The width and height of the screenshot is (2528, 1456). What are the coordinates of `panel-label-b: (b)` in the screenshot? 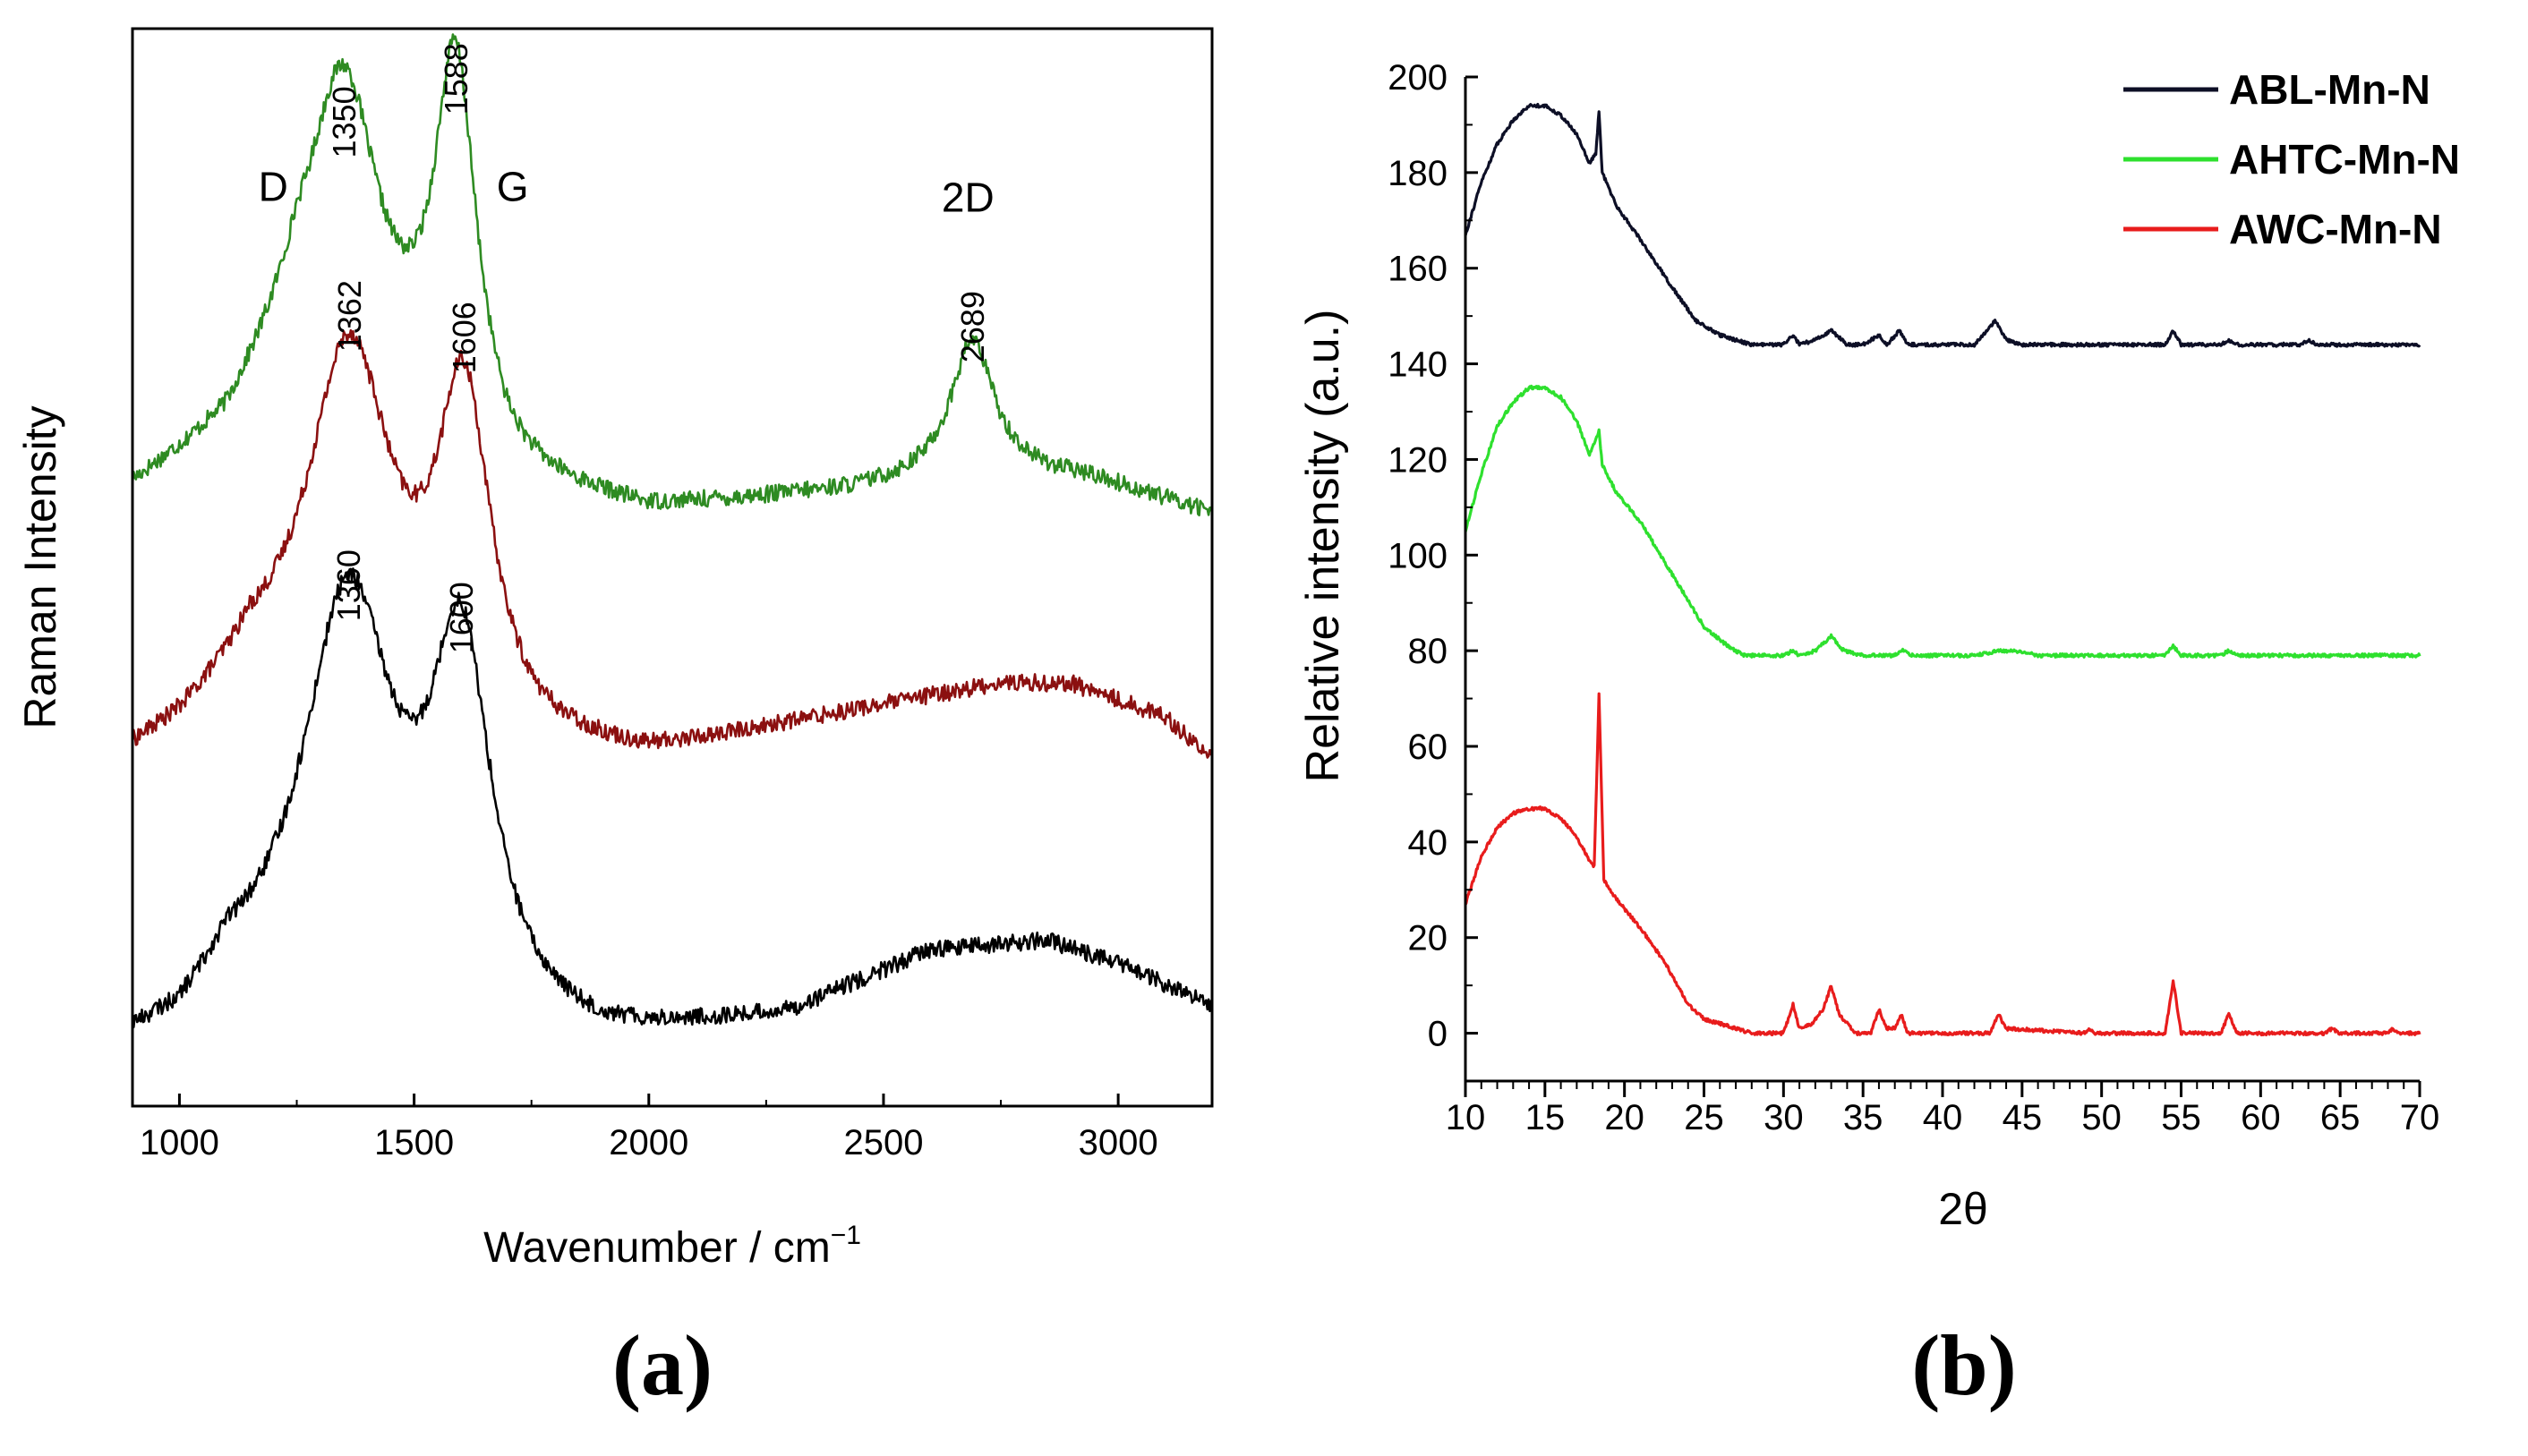 It's located at (1963, 1365).